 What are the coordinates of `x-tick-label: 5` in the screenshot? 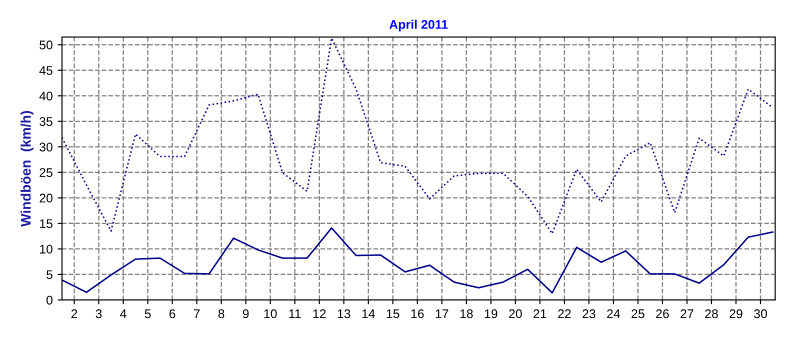 It's located at (147, 313).